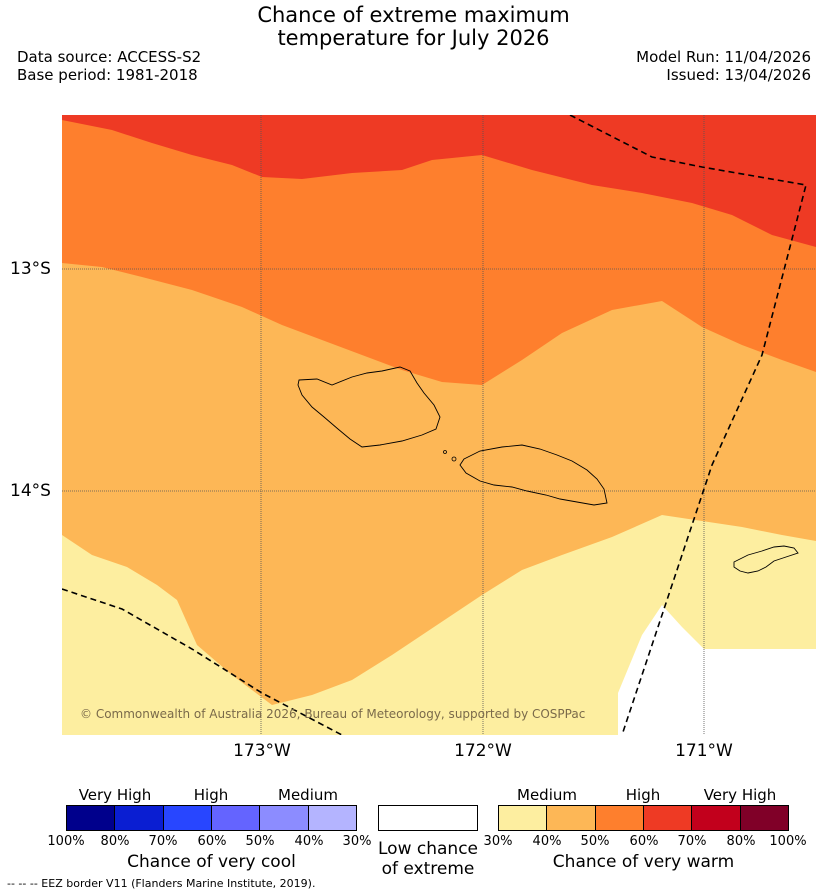 The width and height of the screenshot is (827, 896). I want to click on warm-very-high-label: Very High, so click(740, 795).